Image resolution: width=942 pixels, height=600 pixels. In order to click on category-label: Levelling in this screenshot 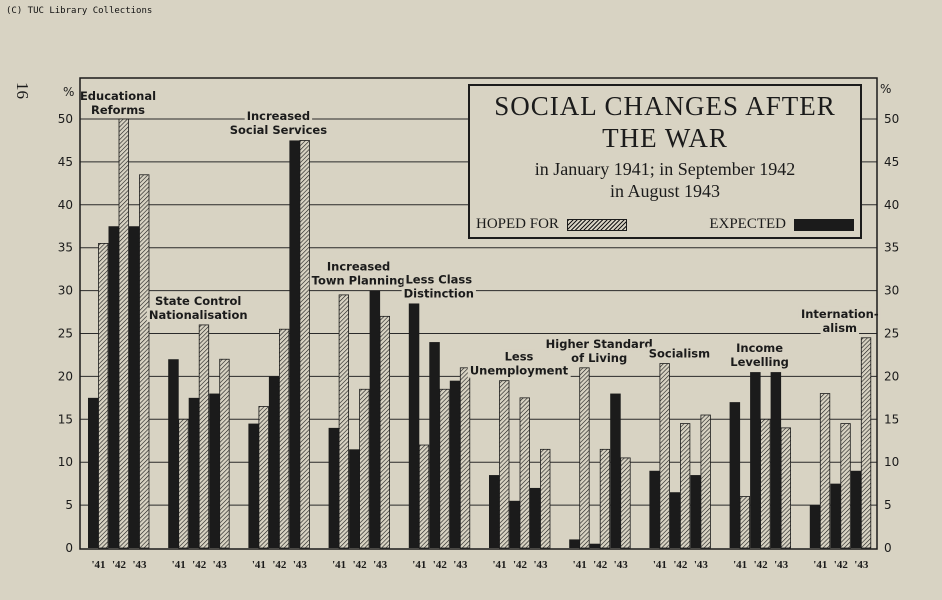, I will do `click(759, 362)`.